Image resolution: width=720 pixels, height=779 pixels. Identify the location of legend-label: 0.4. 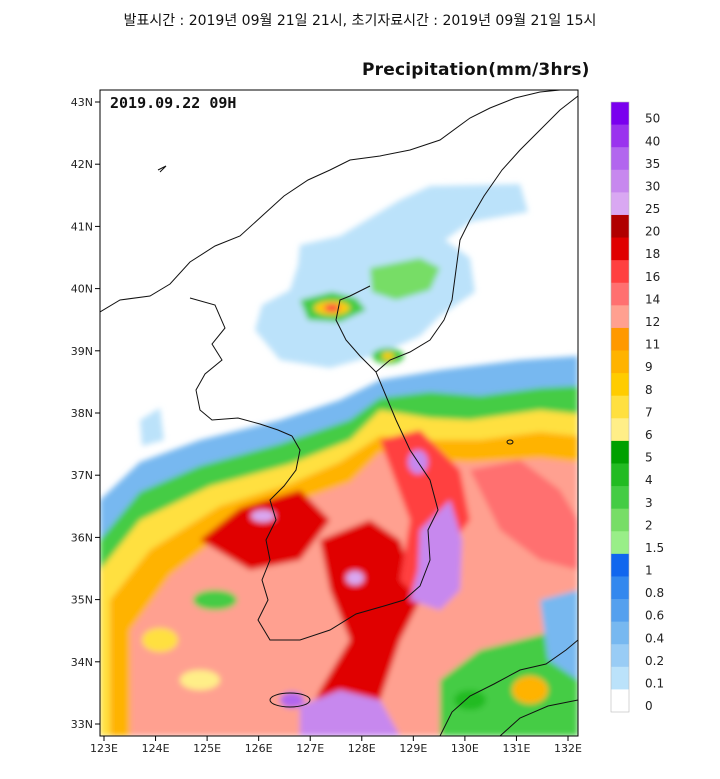
(654, 638).